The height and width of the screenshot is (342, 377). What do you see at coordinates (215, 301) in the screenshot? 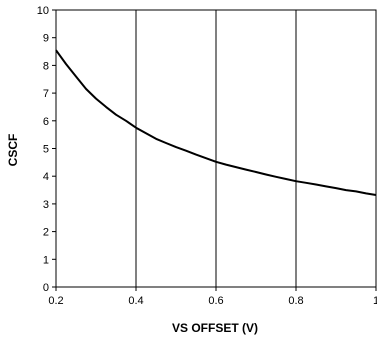
I see `x-tick-label: 0.6` at bounding box center [215, 301].